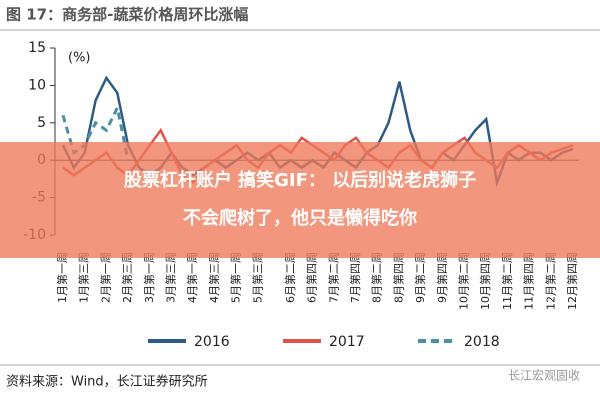 The height and width of the screenshot is (400, 600). What do you see at coordinates (550, 281) in the screenshot?
I see `x-tick-label: 12月第二周` at bounding box center [550, 281].